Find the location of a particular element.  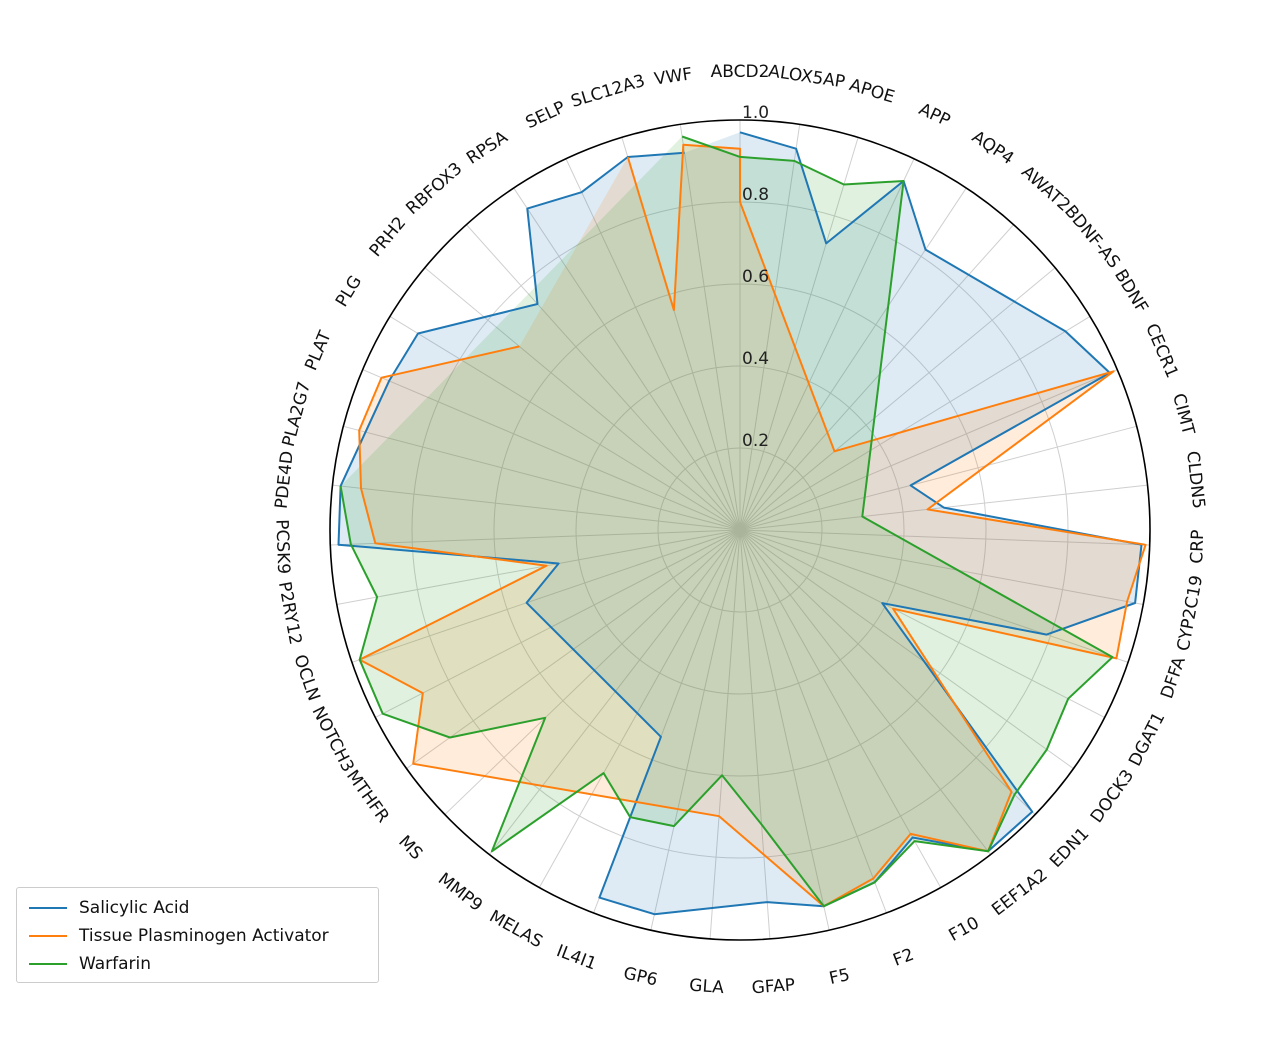

spoke-dffa is located at coordinates (934, 596).